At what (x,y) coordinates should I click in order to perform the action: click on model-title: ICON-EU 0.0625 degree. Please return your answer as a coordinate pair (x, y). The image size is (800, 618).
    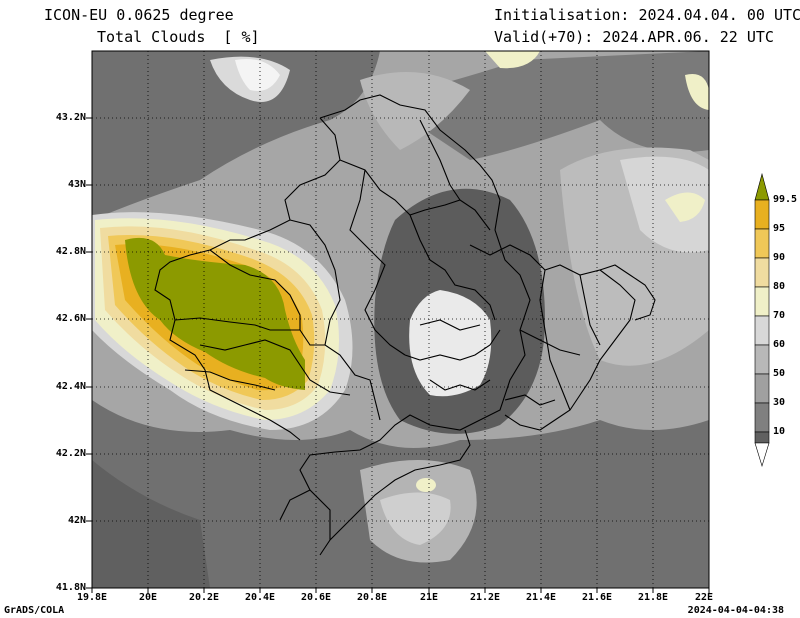
    Looking at the image, I should click on (139, 15).